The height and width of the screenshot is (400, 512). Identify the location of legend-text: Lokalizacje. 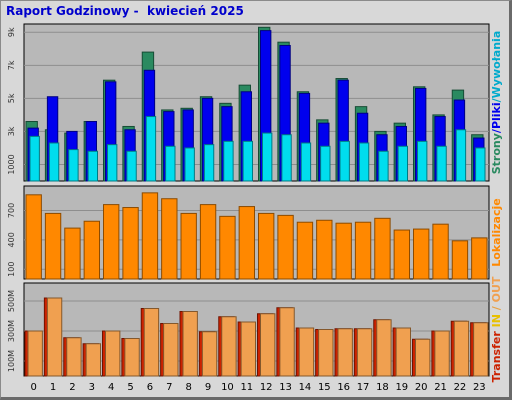
(496, 232).